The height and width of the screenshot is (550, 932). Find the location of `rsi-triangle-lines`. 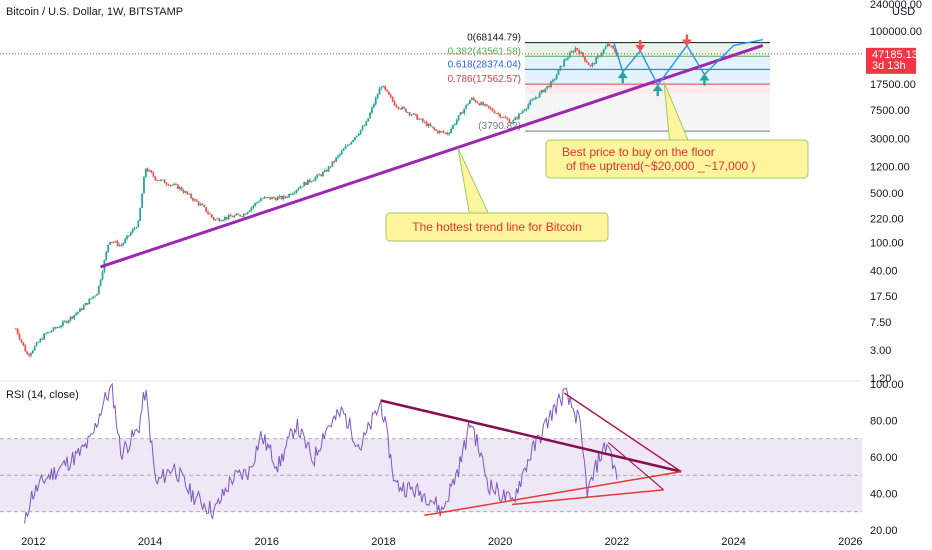

rsi-triangle-lines is located at coordinates (531, 454).